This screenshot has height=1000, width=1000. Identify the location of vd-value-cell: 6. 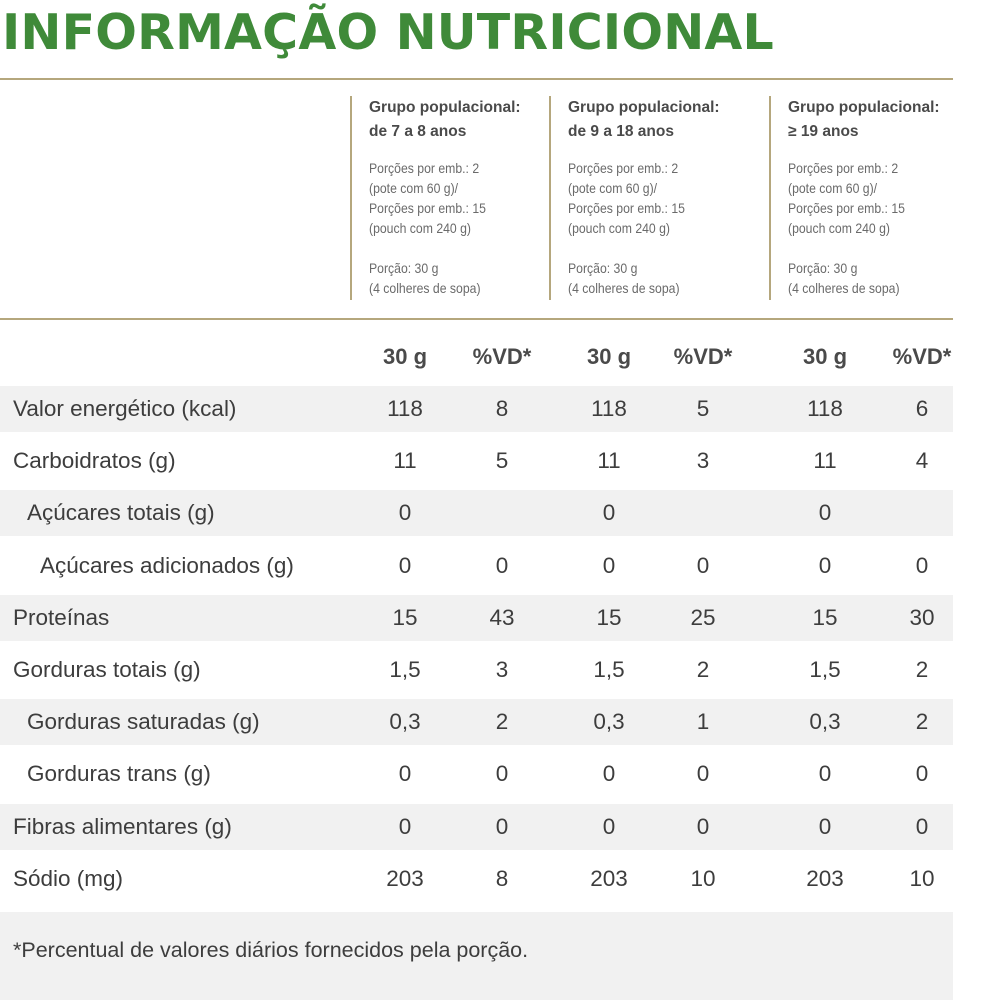
(922, 408).